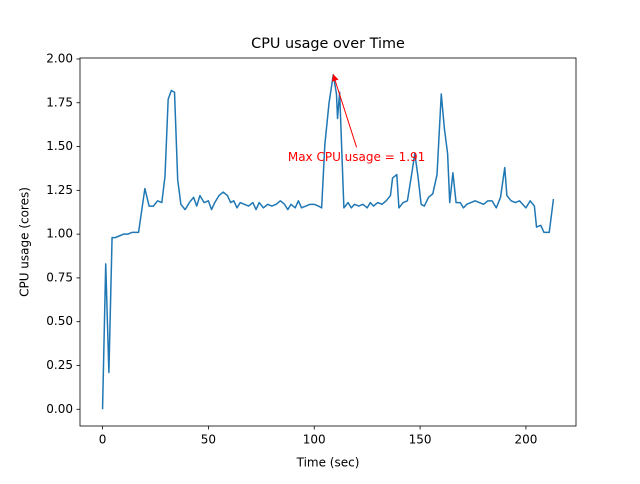  What do you see at coordinates (59, 102) in the screenshot?
I see `y-tick-label: 1.75` at bounding box center [59, 102].